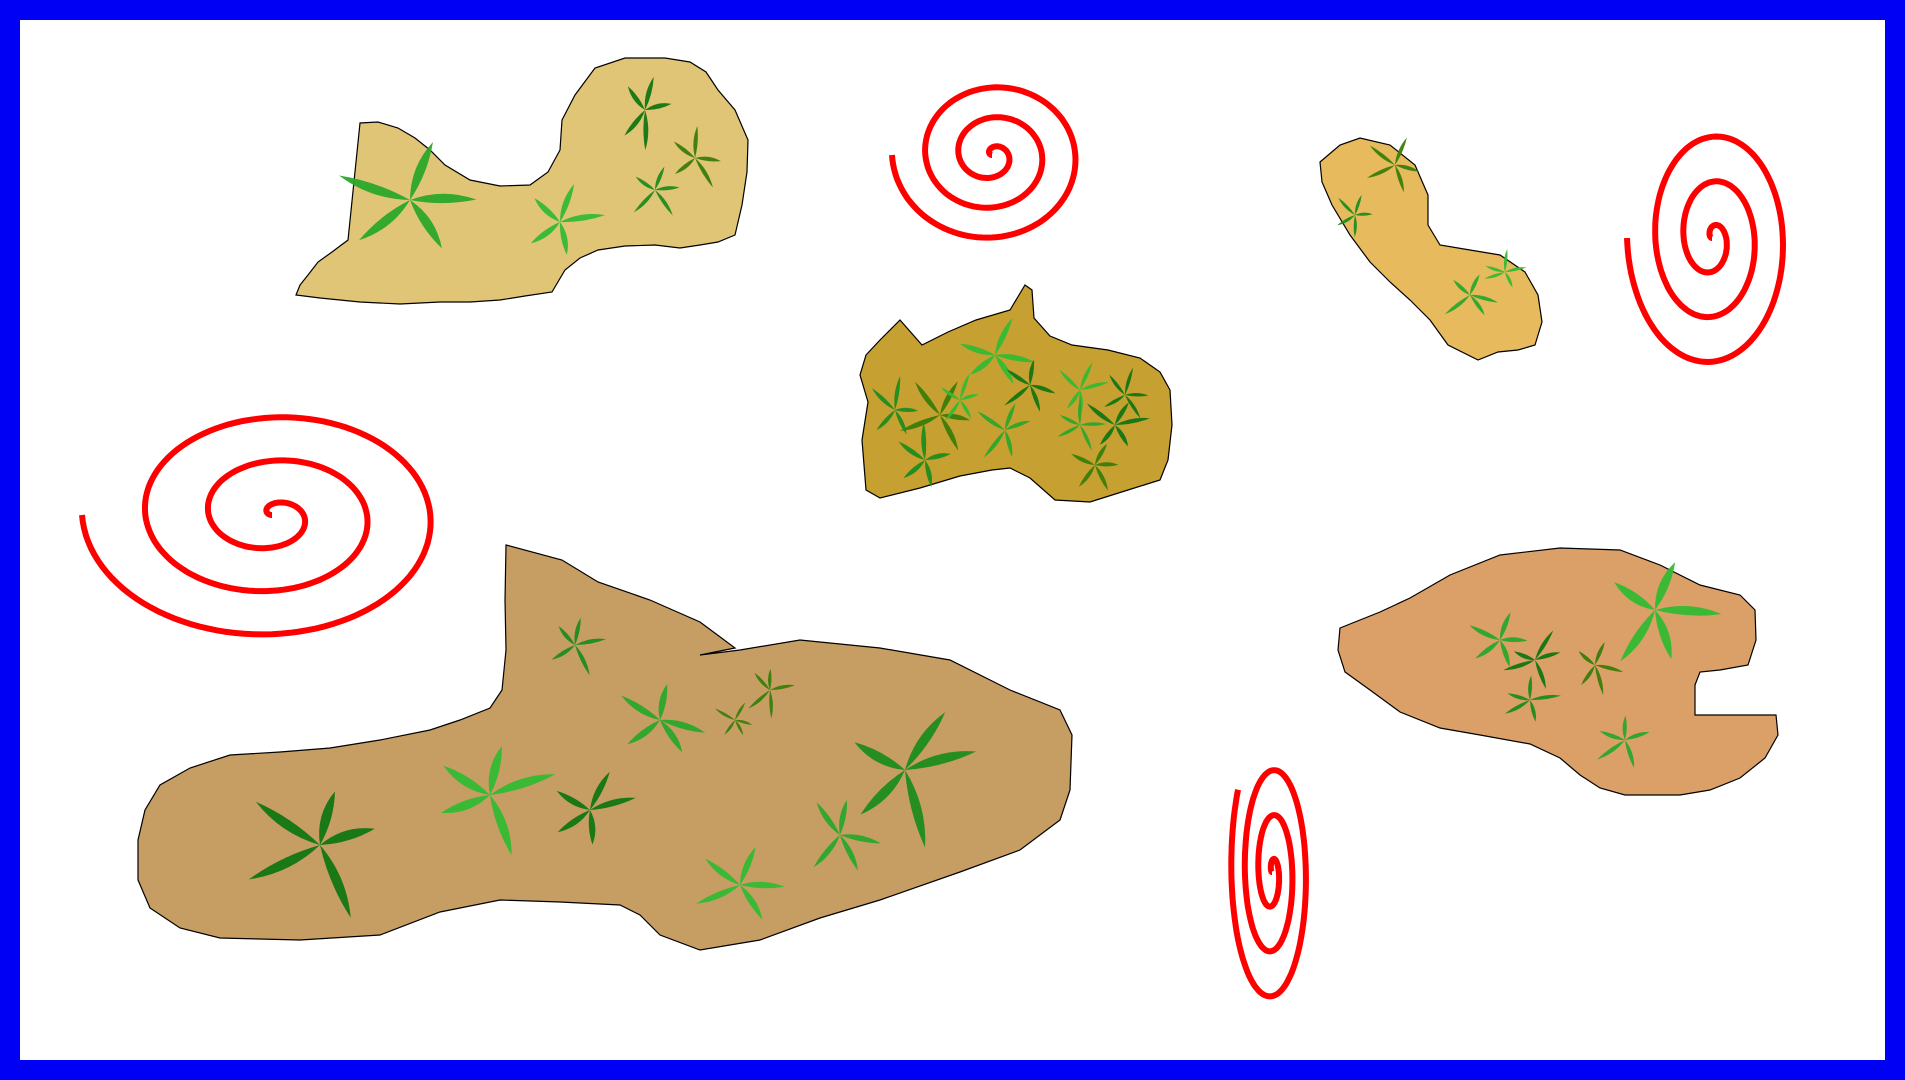 This screenshot has width=1905, height=1080. Describe the element at coordinates (656, 191) in the screenshot. I see `island-1-palm` at that location.